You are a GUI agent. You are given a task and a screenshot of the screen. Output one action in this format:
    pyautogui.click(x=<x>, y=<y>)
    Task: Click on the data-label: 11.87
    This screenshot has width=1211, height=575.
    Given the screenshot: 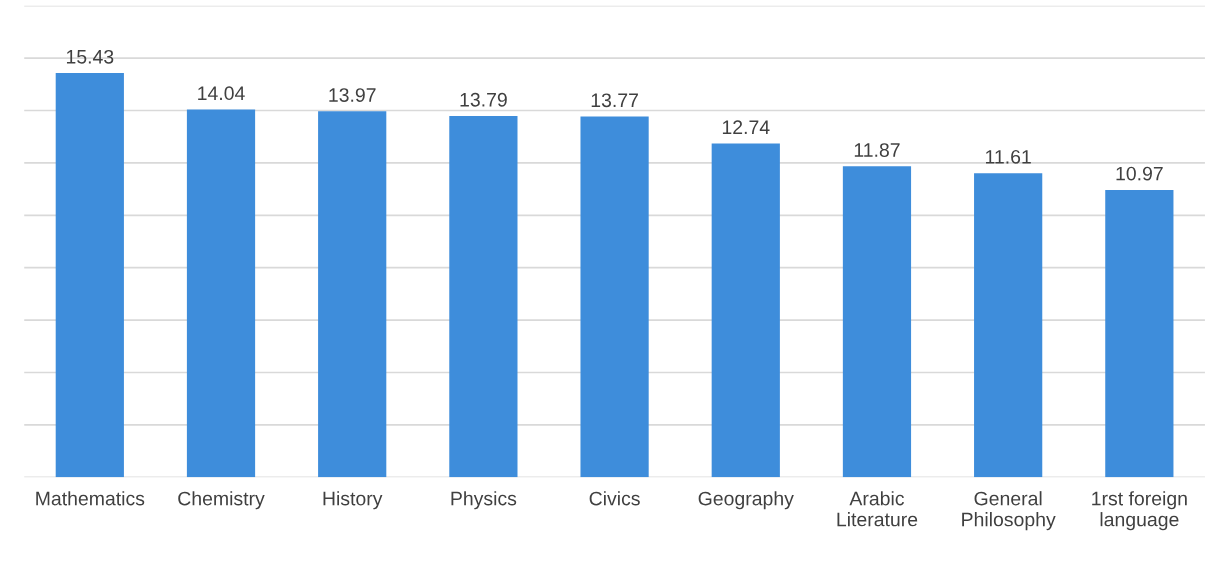 What is the action you would take?
    pyautogui.click(x=877, y=150)
    